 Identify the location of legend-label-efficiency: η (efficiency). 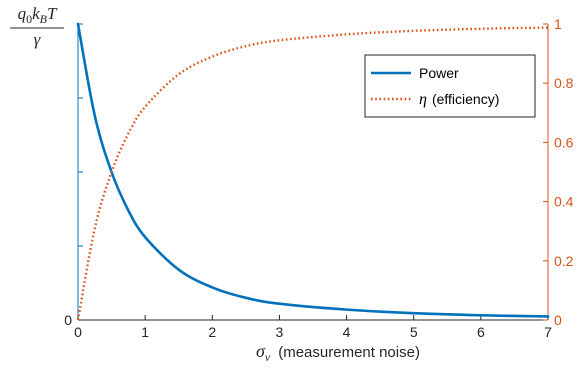
(459, 99).